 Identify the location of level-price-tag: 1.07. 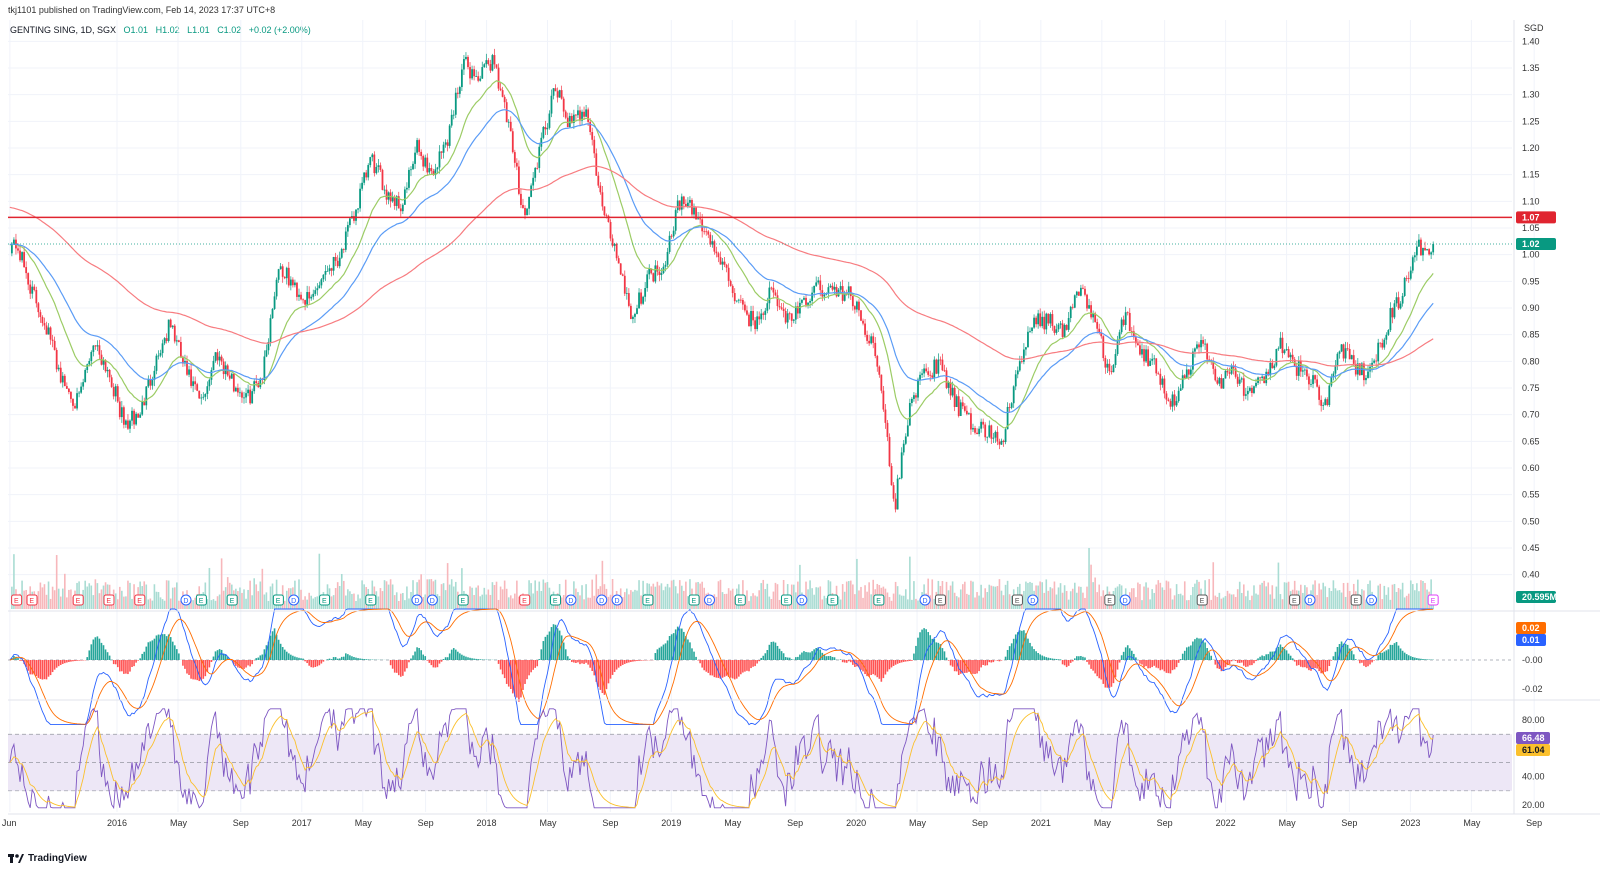
(1531, 217).